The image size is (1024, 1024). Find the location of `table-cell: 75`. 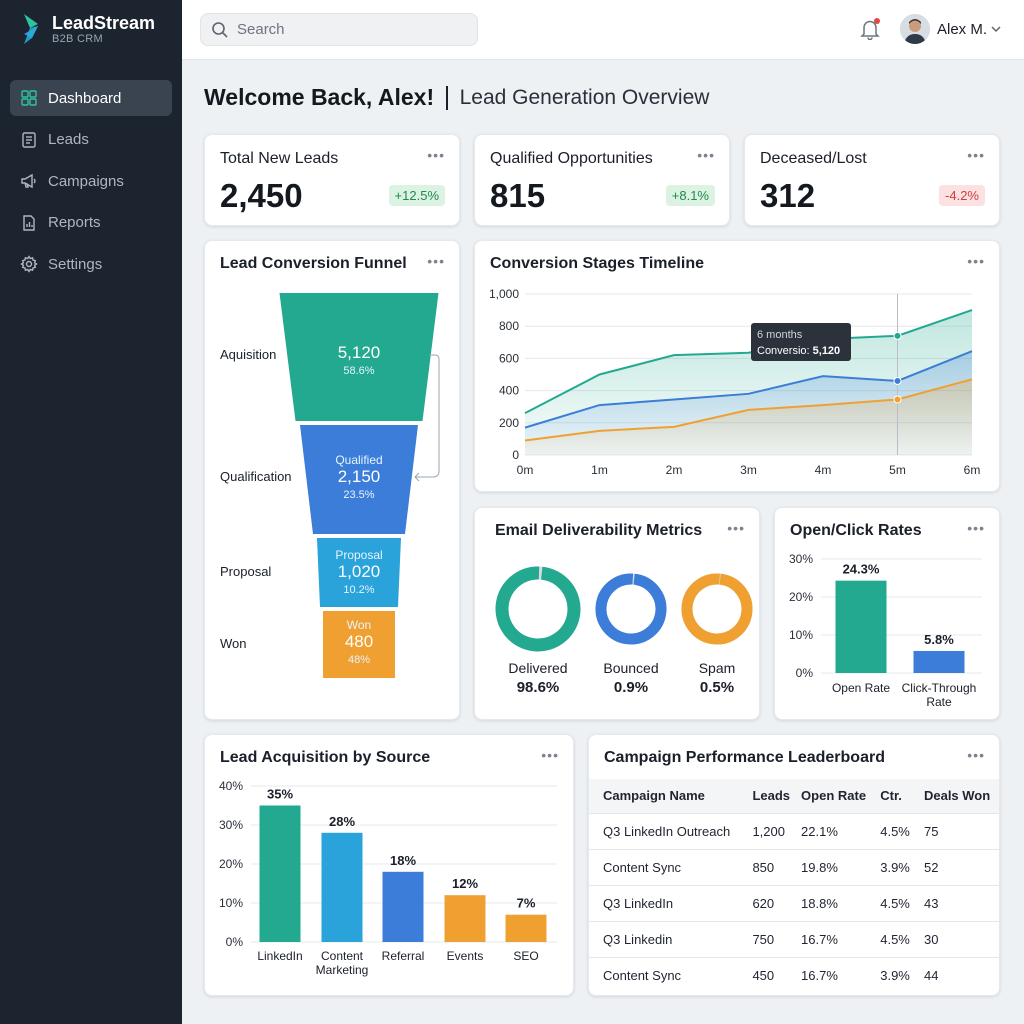

table-cell: 75 is located at coordinates (956, 831).